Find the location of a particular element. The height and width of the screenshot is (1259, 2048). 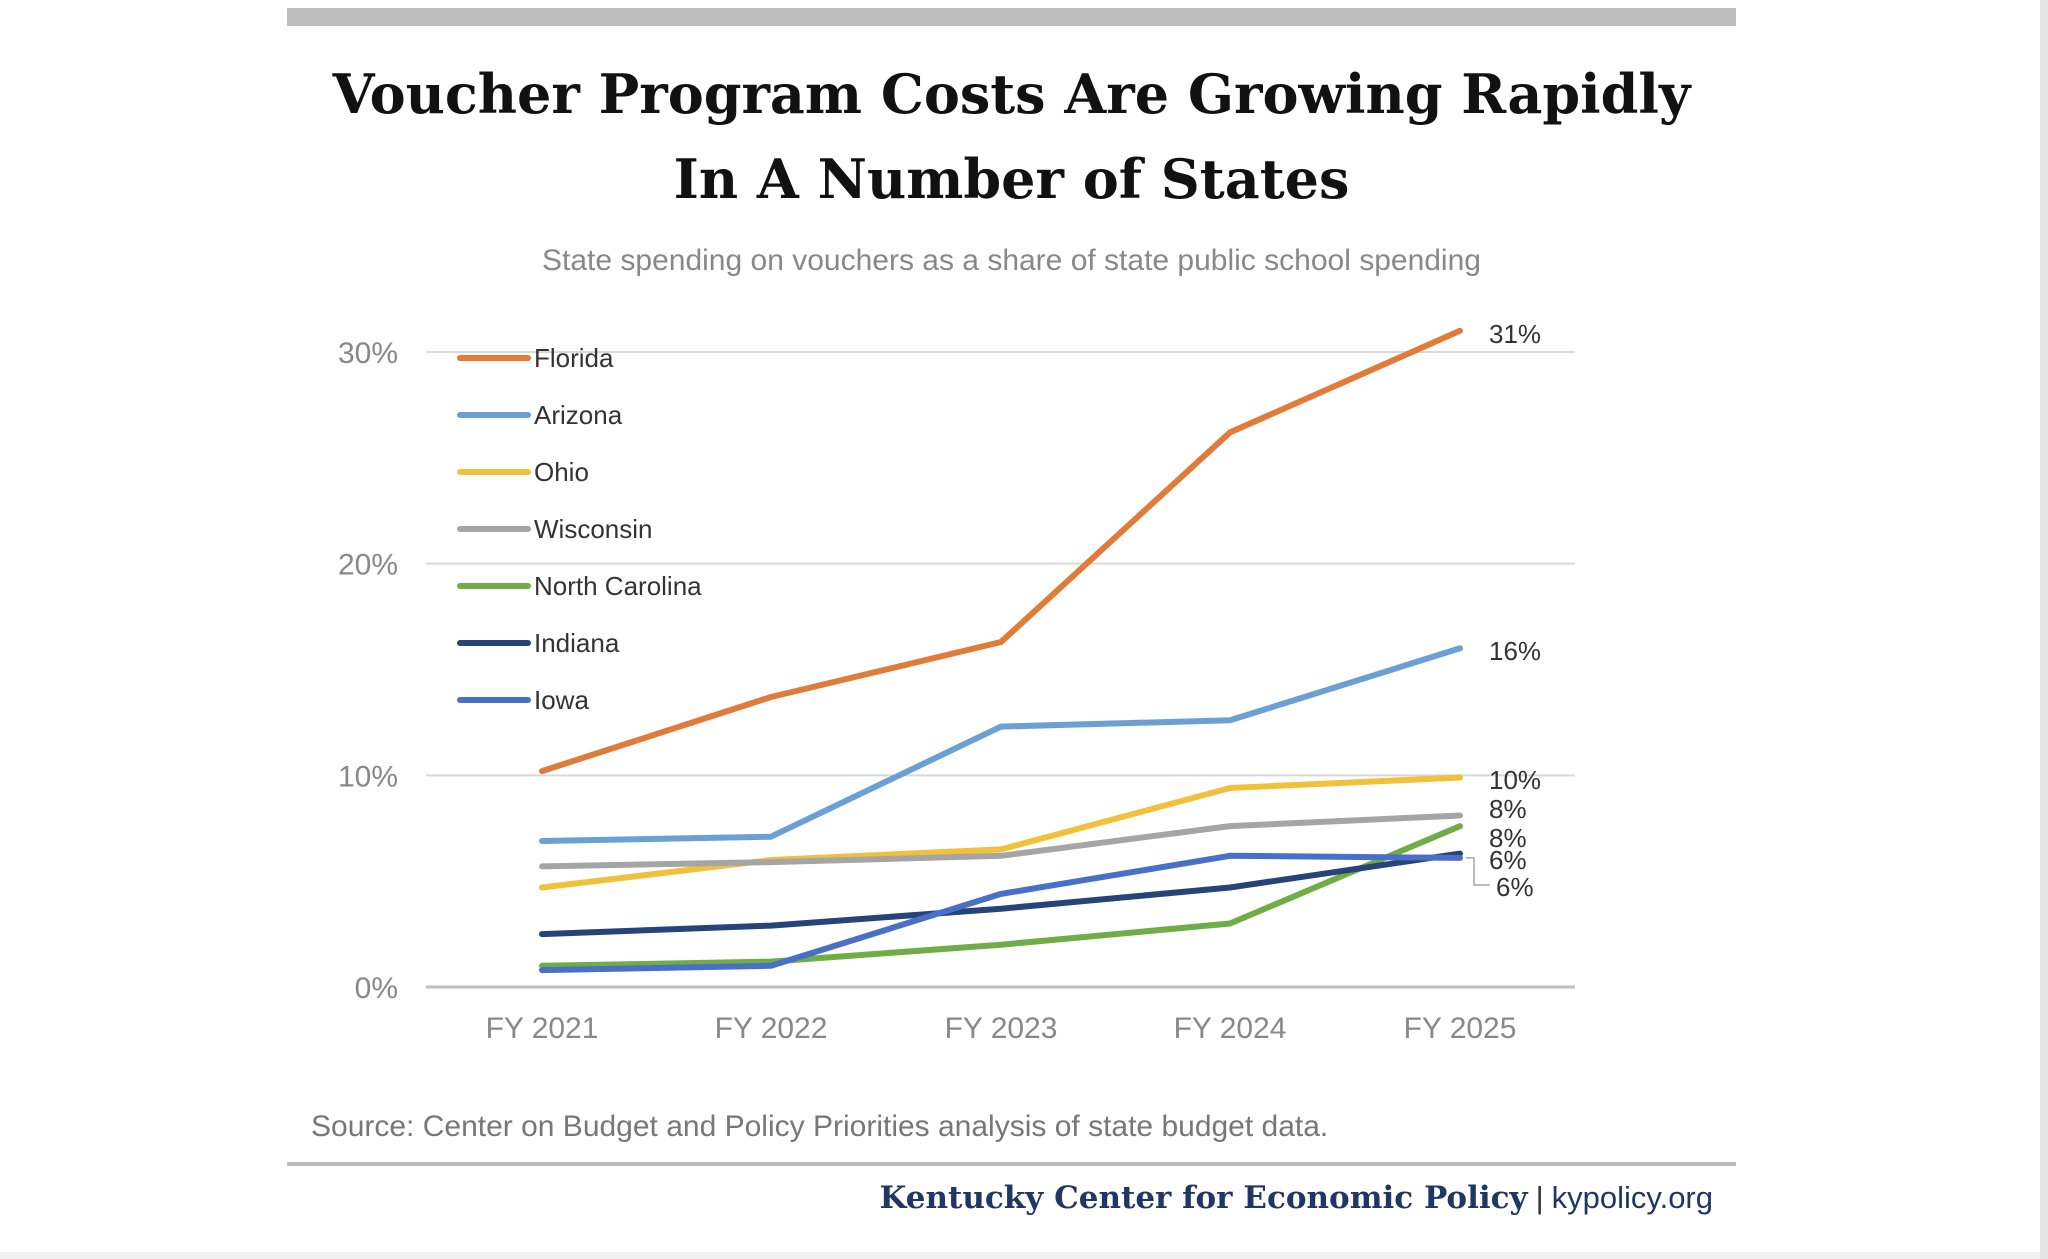

series-line-ohio is located at coordinates (1001, 832).